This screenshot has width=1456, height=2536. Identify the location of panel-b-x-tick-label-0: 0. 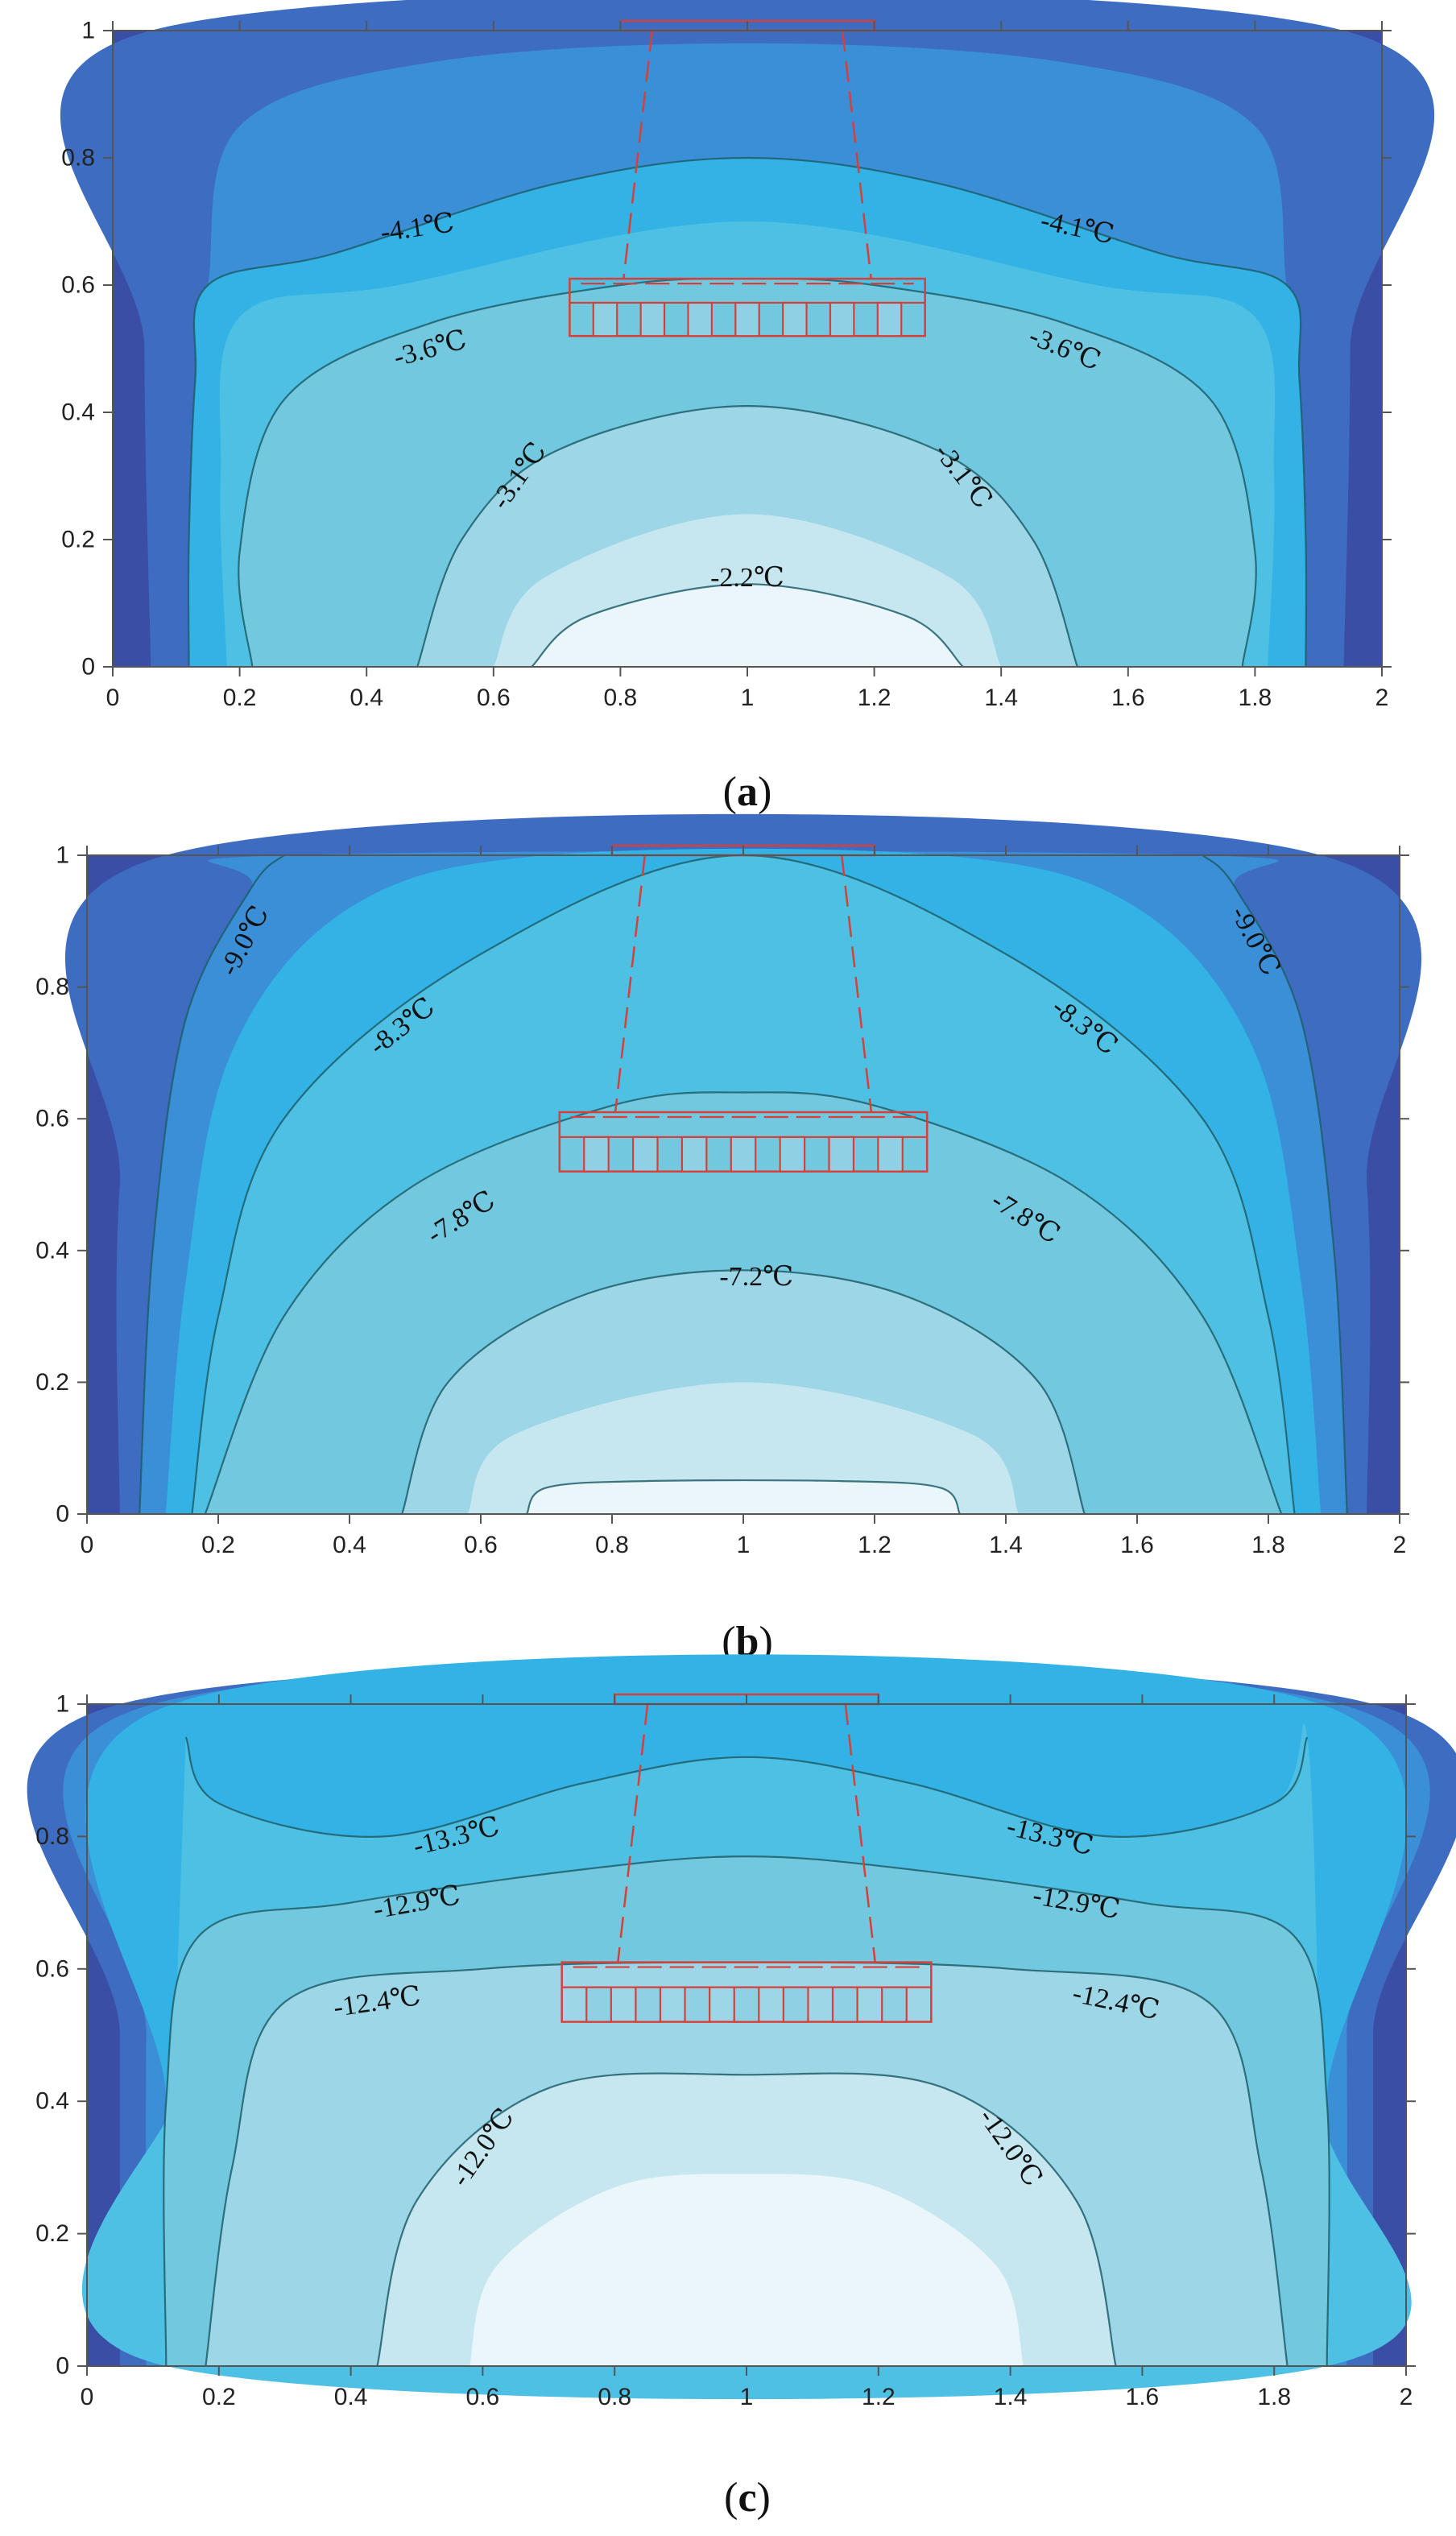
(88, 1545).